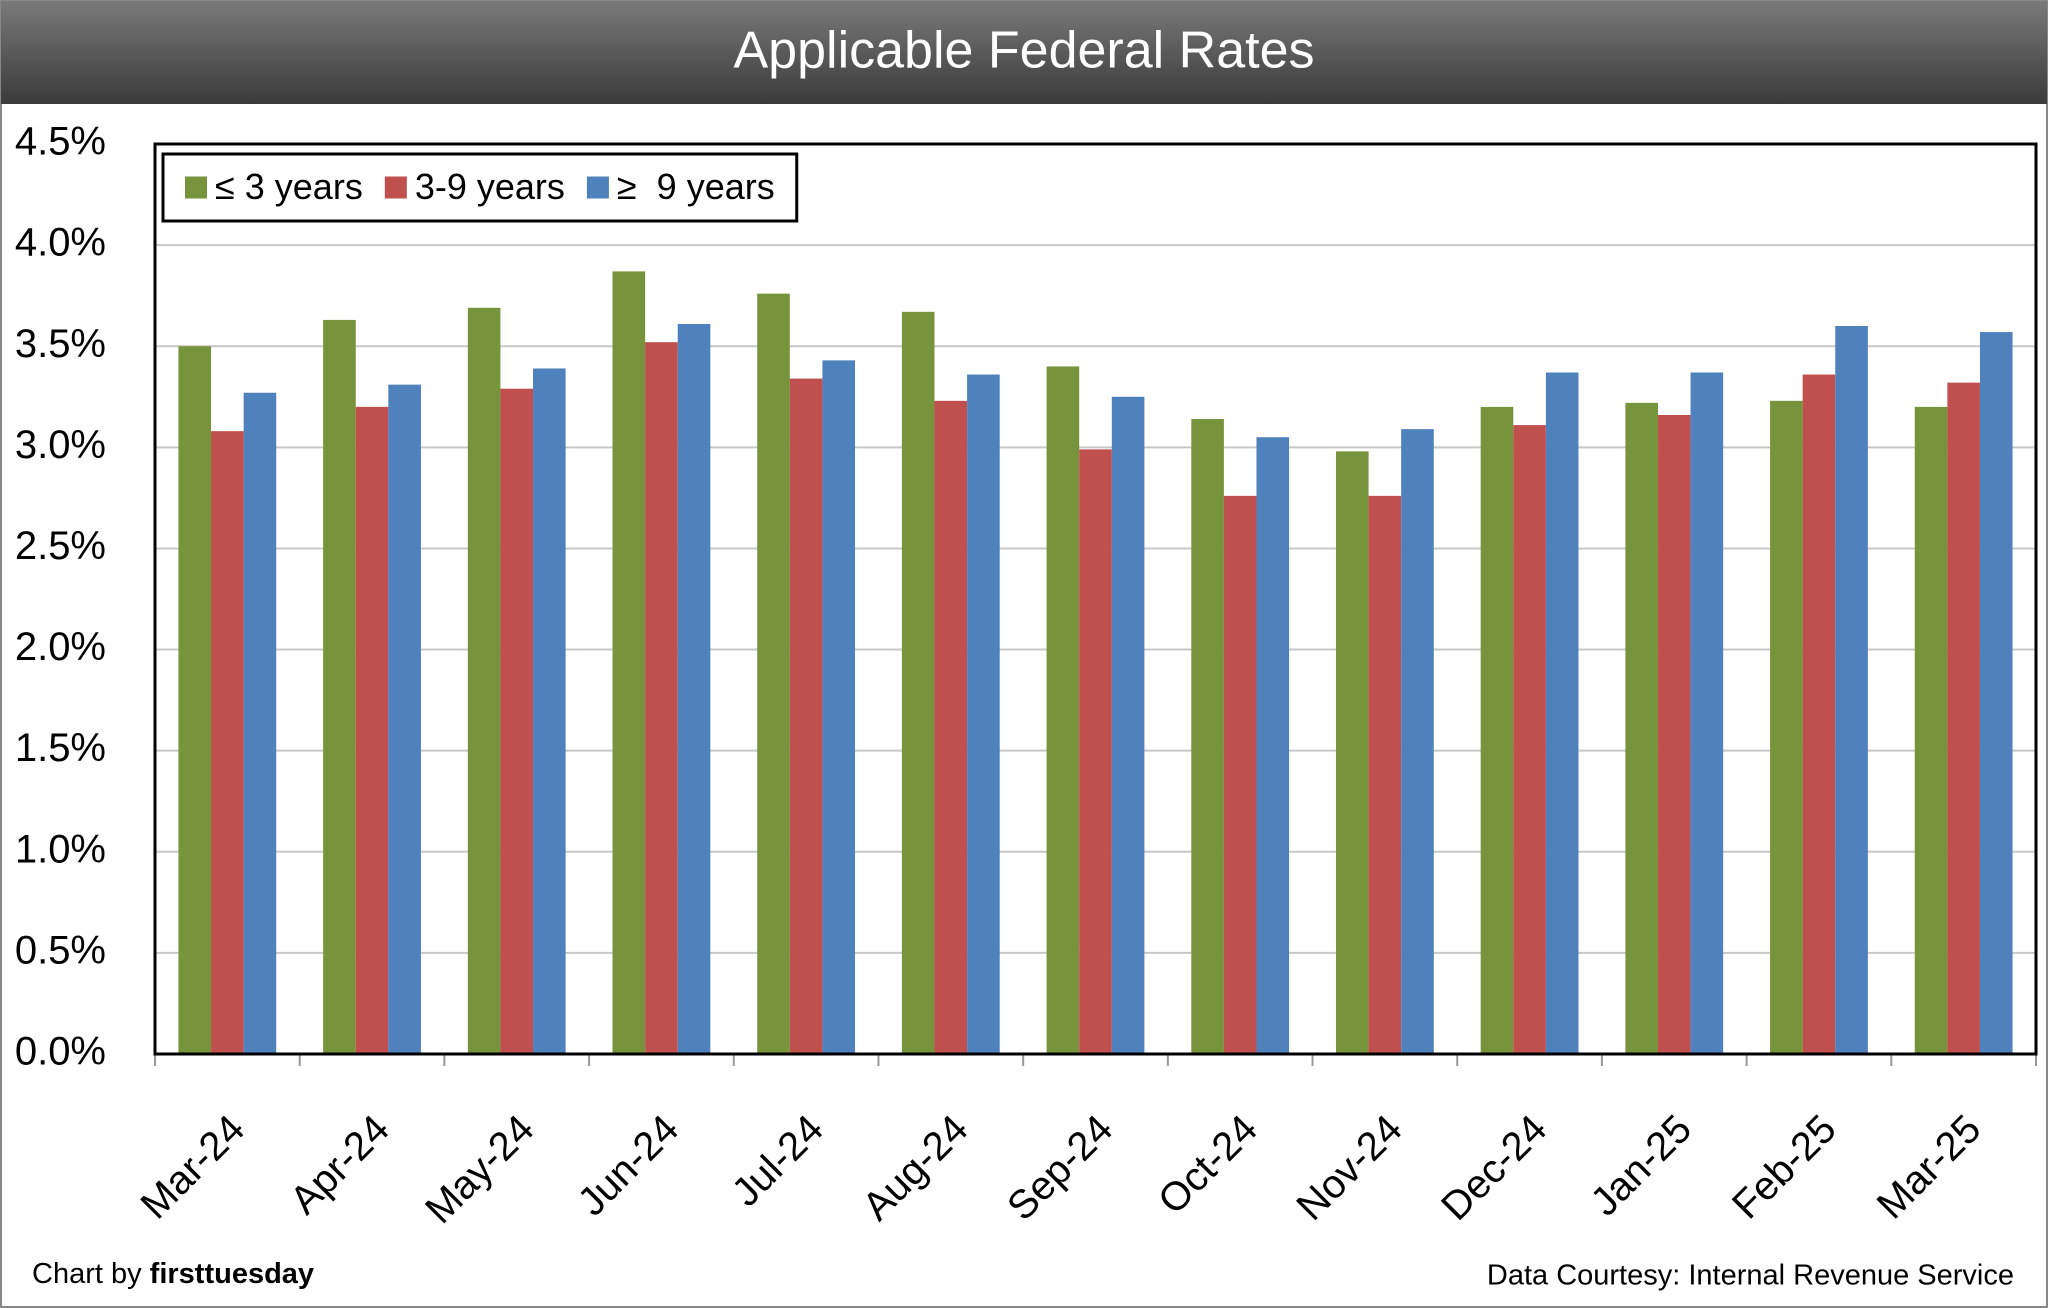 The width and height of the screenshot is (2048, 1308). I want to click on title-bar, so click(1024, 52).